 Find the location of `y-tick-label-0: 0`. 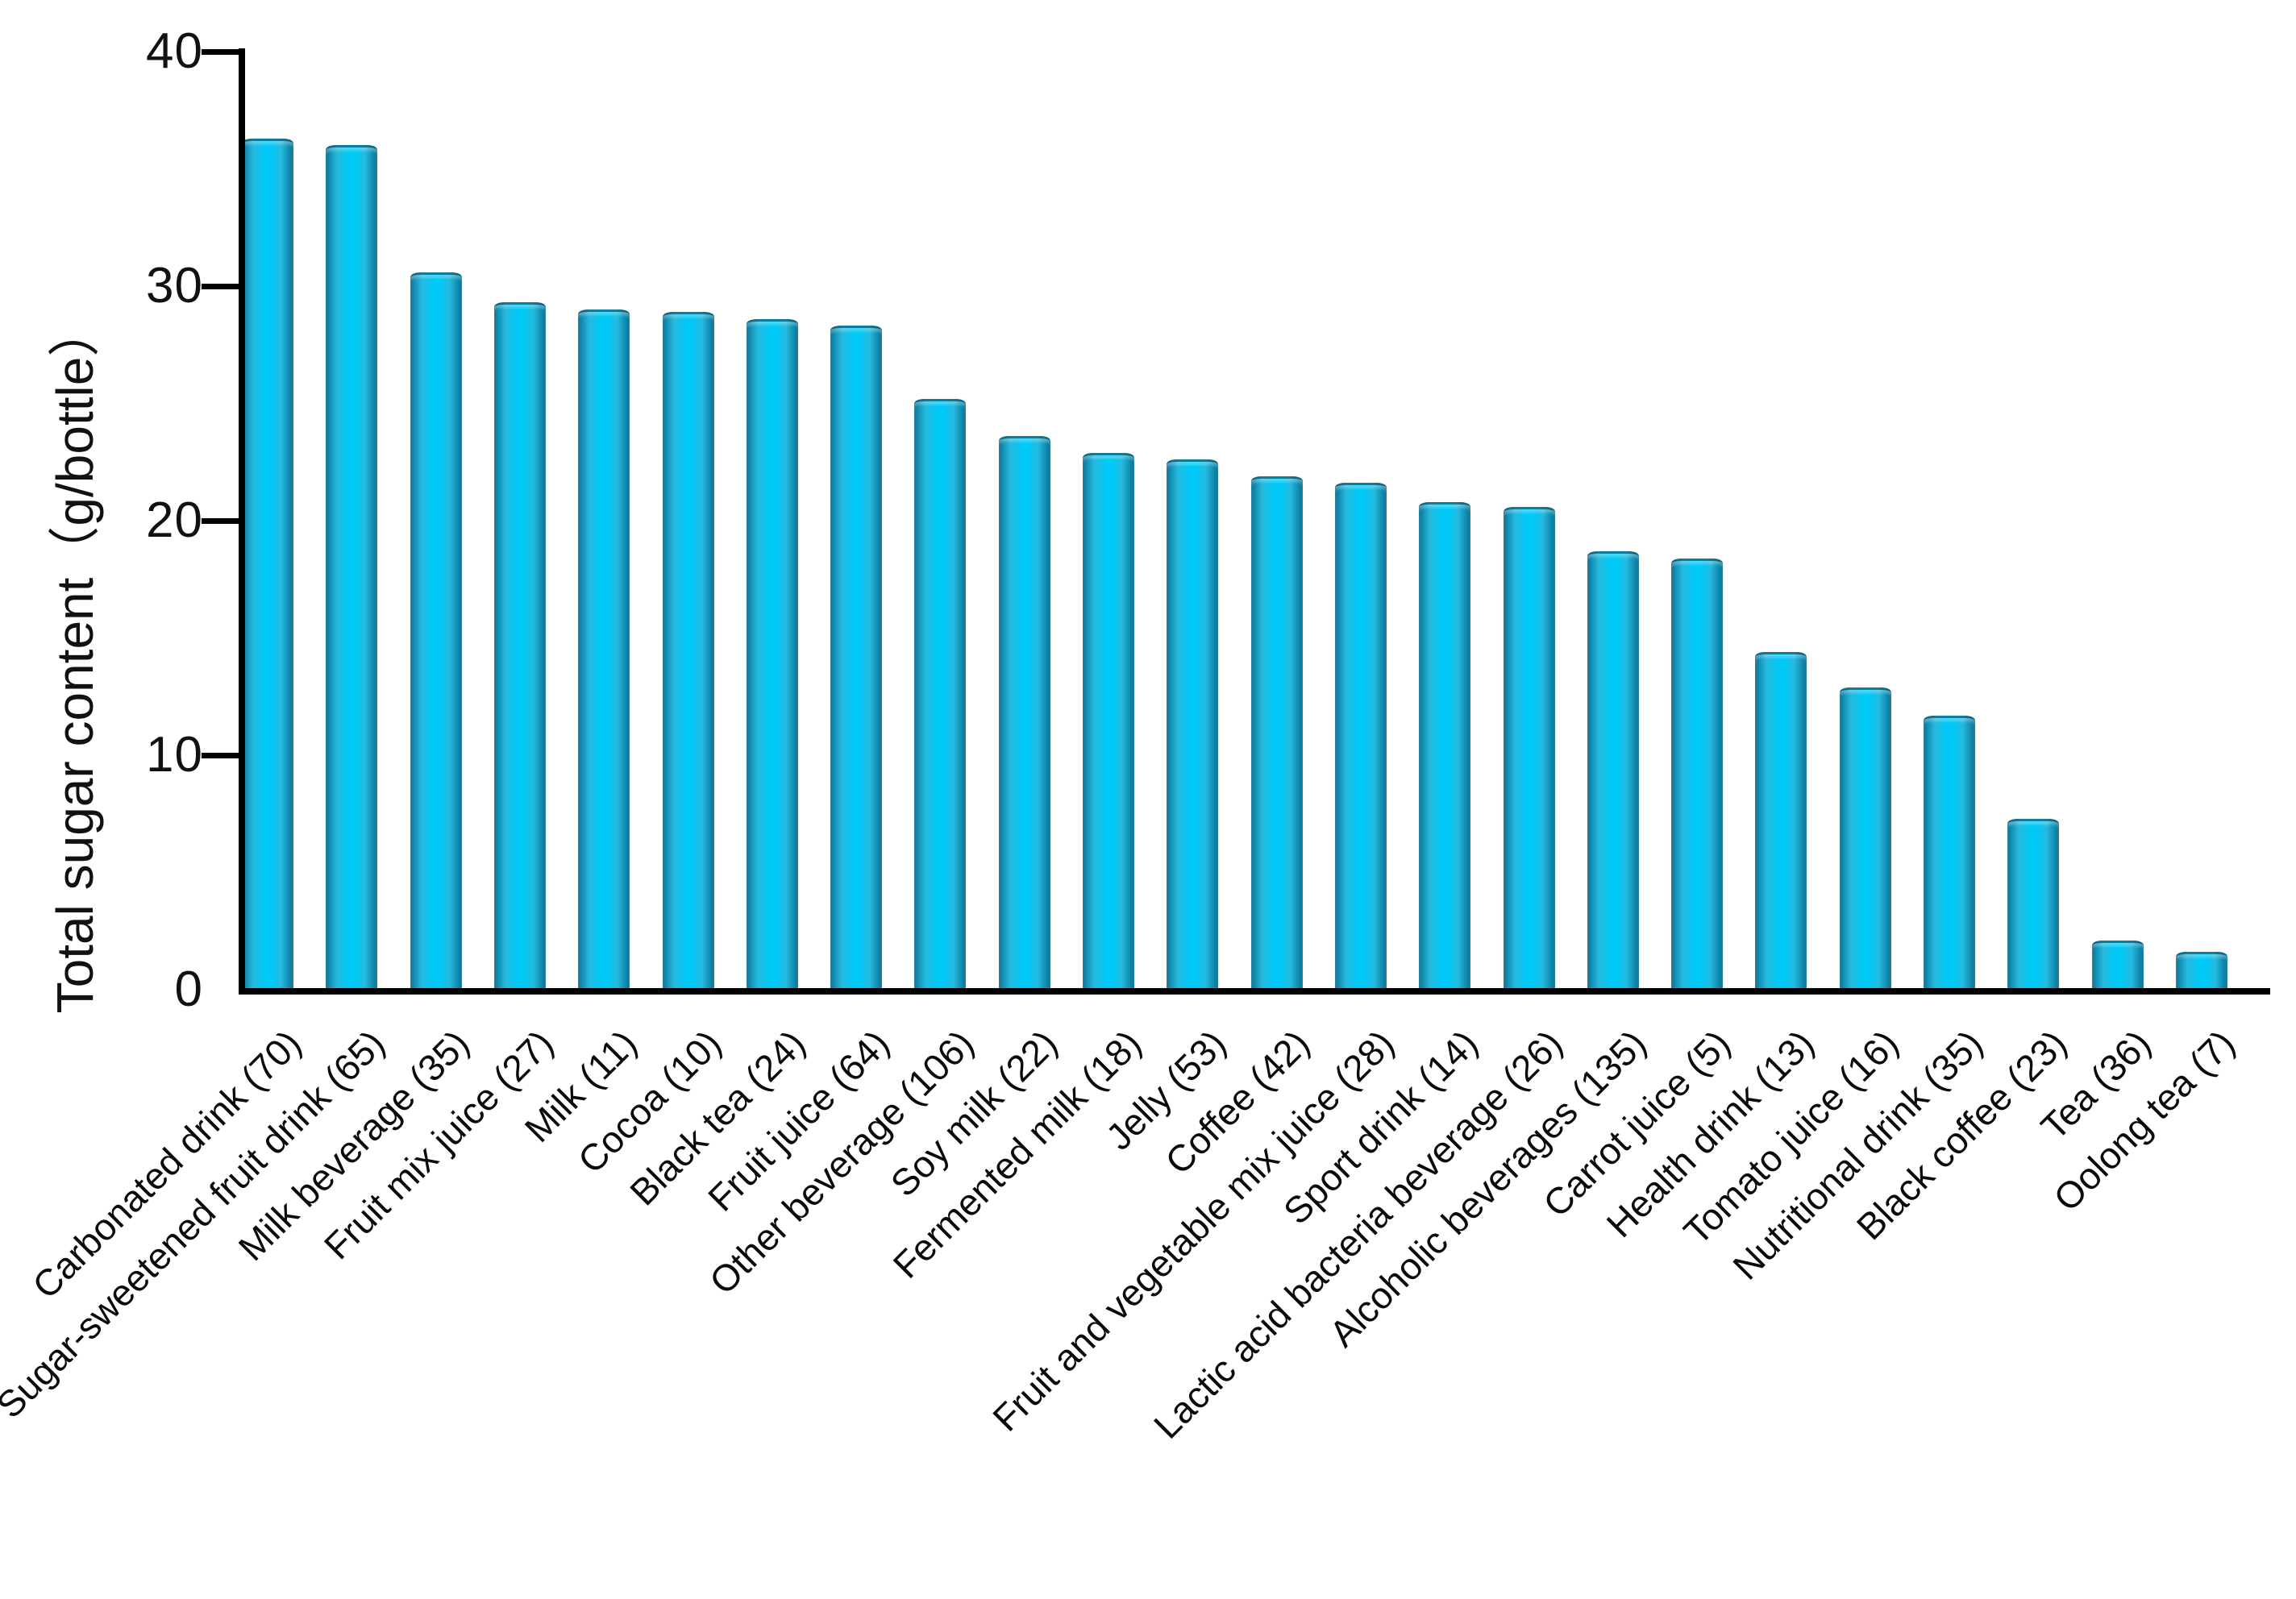

y-tick-label-0: 0 is located at coordinates (188, 989).